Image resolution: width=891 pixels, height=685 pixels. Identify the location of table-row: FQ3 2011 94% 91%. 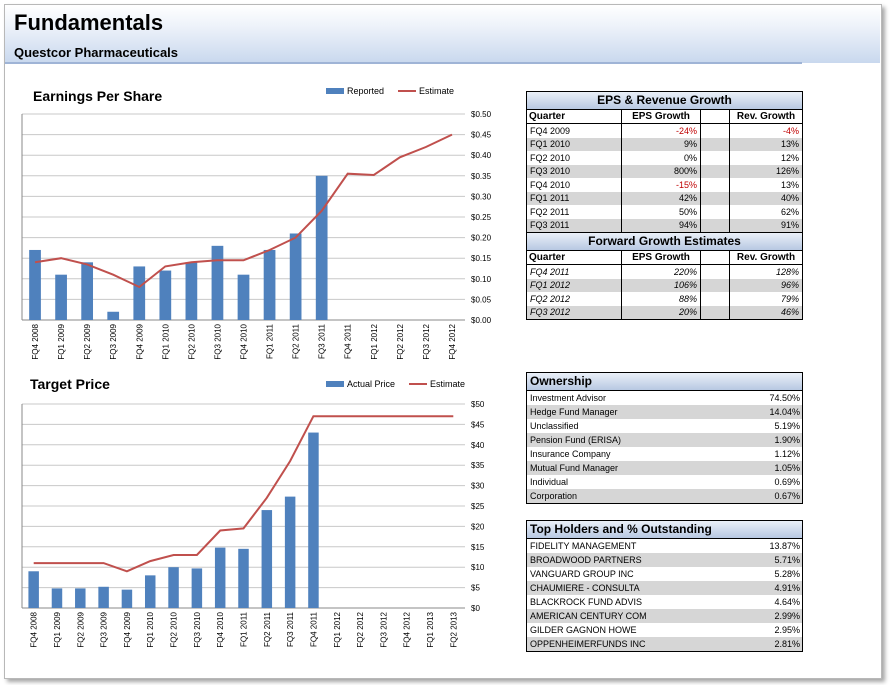
(664, 225).